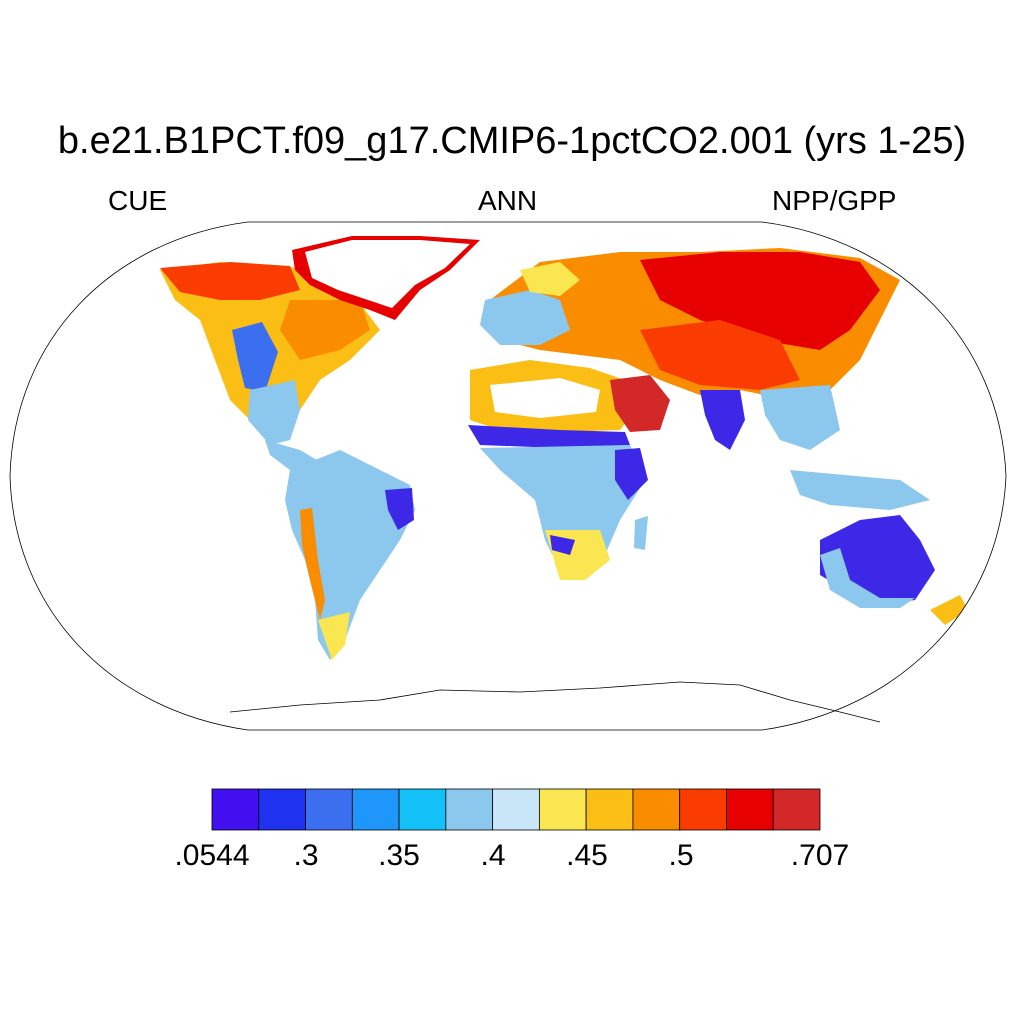 The width and height of the screenshot is (1024, 1024). What do you see at coordinates (212, 855) in the screenshot?
I see `colorbar-tick-label: .0544` at bounding box center [212, 855].